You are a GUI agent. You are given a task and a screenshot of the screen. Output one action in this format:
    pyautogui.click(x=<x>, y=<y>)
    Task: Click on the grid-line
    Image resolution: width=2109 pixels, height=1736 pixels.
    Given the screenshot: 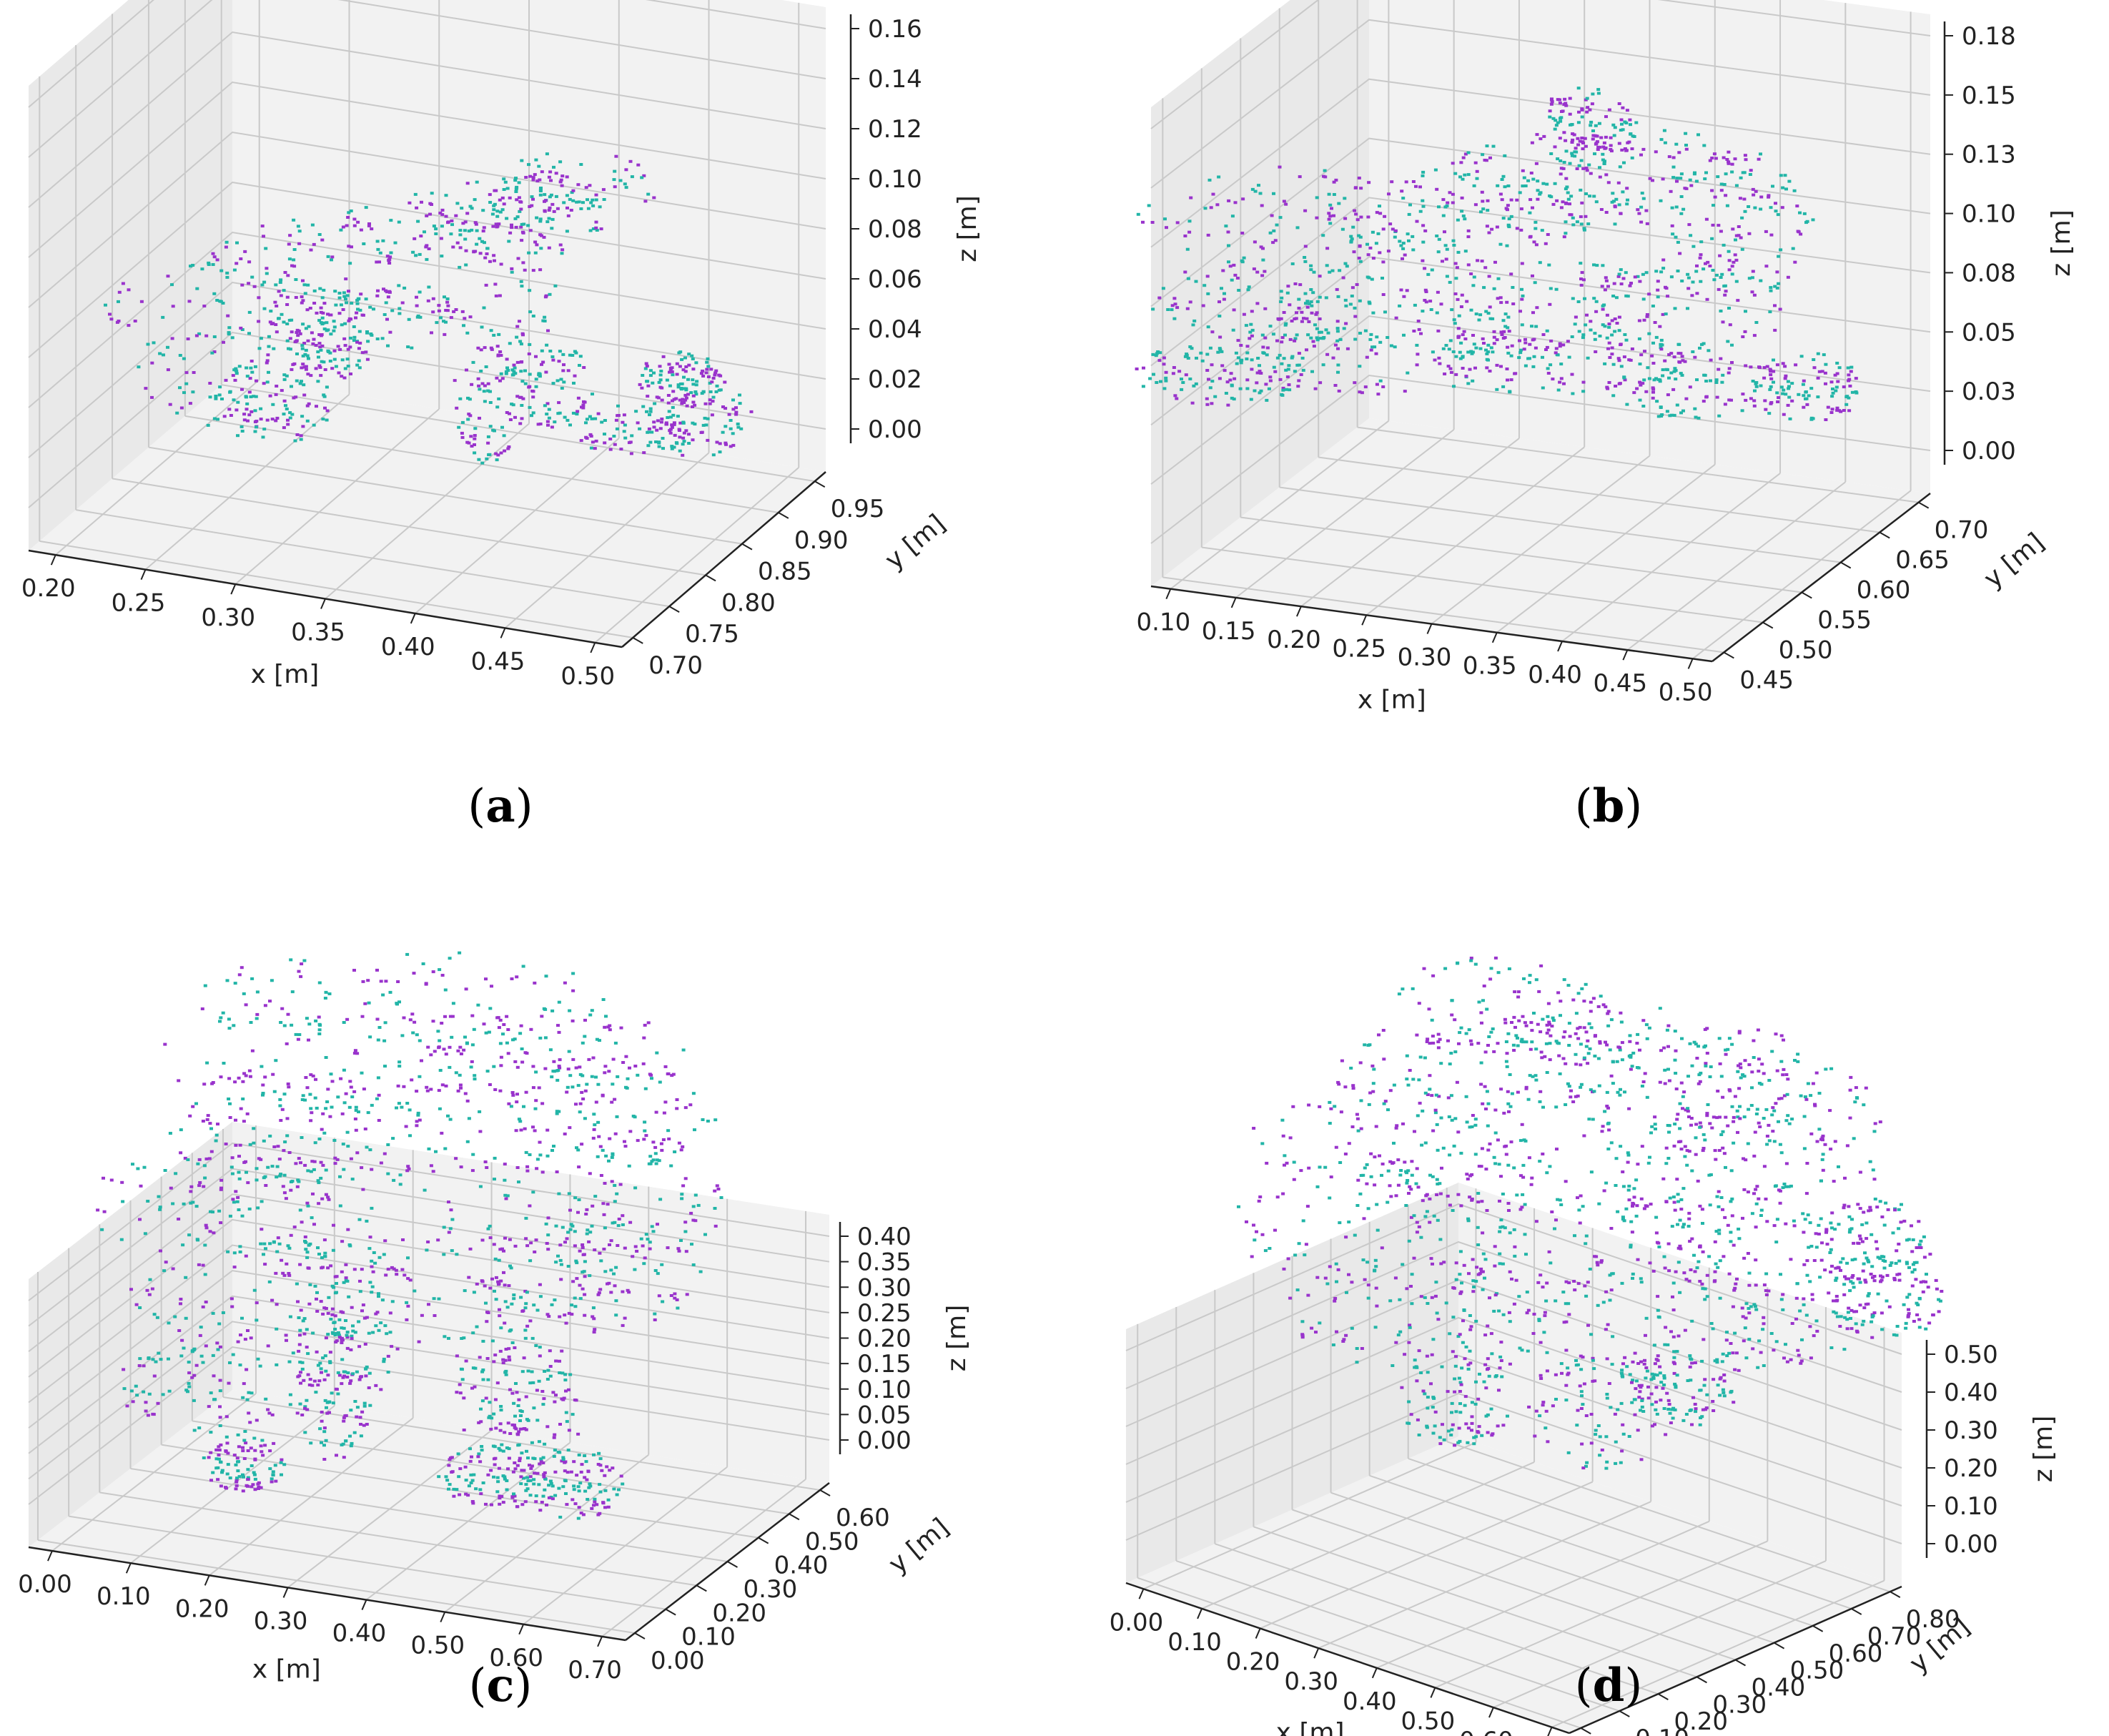 What is the action you would take?
    pyautogui.click(x=1541, y=341)
    